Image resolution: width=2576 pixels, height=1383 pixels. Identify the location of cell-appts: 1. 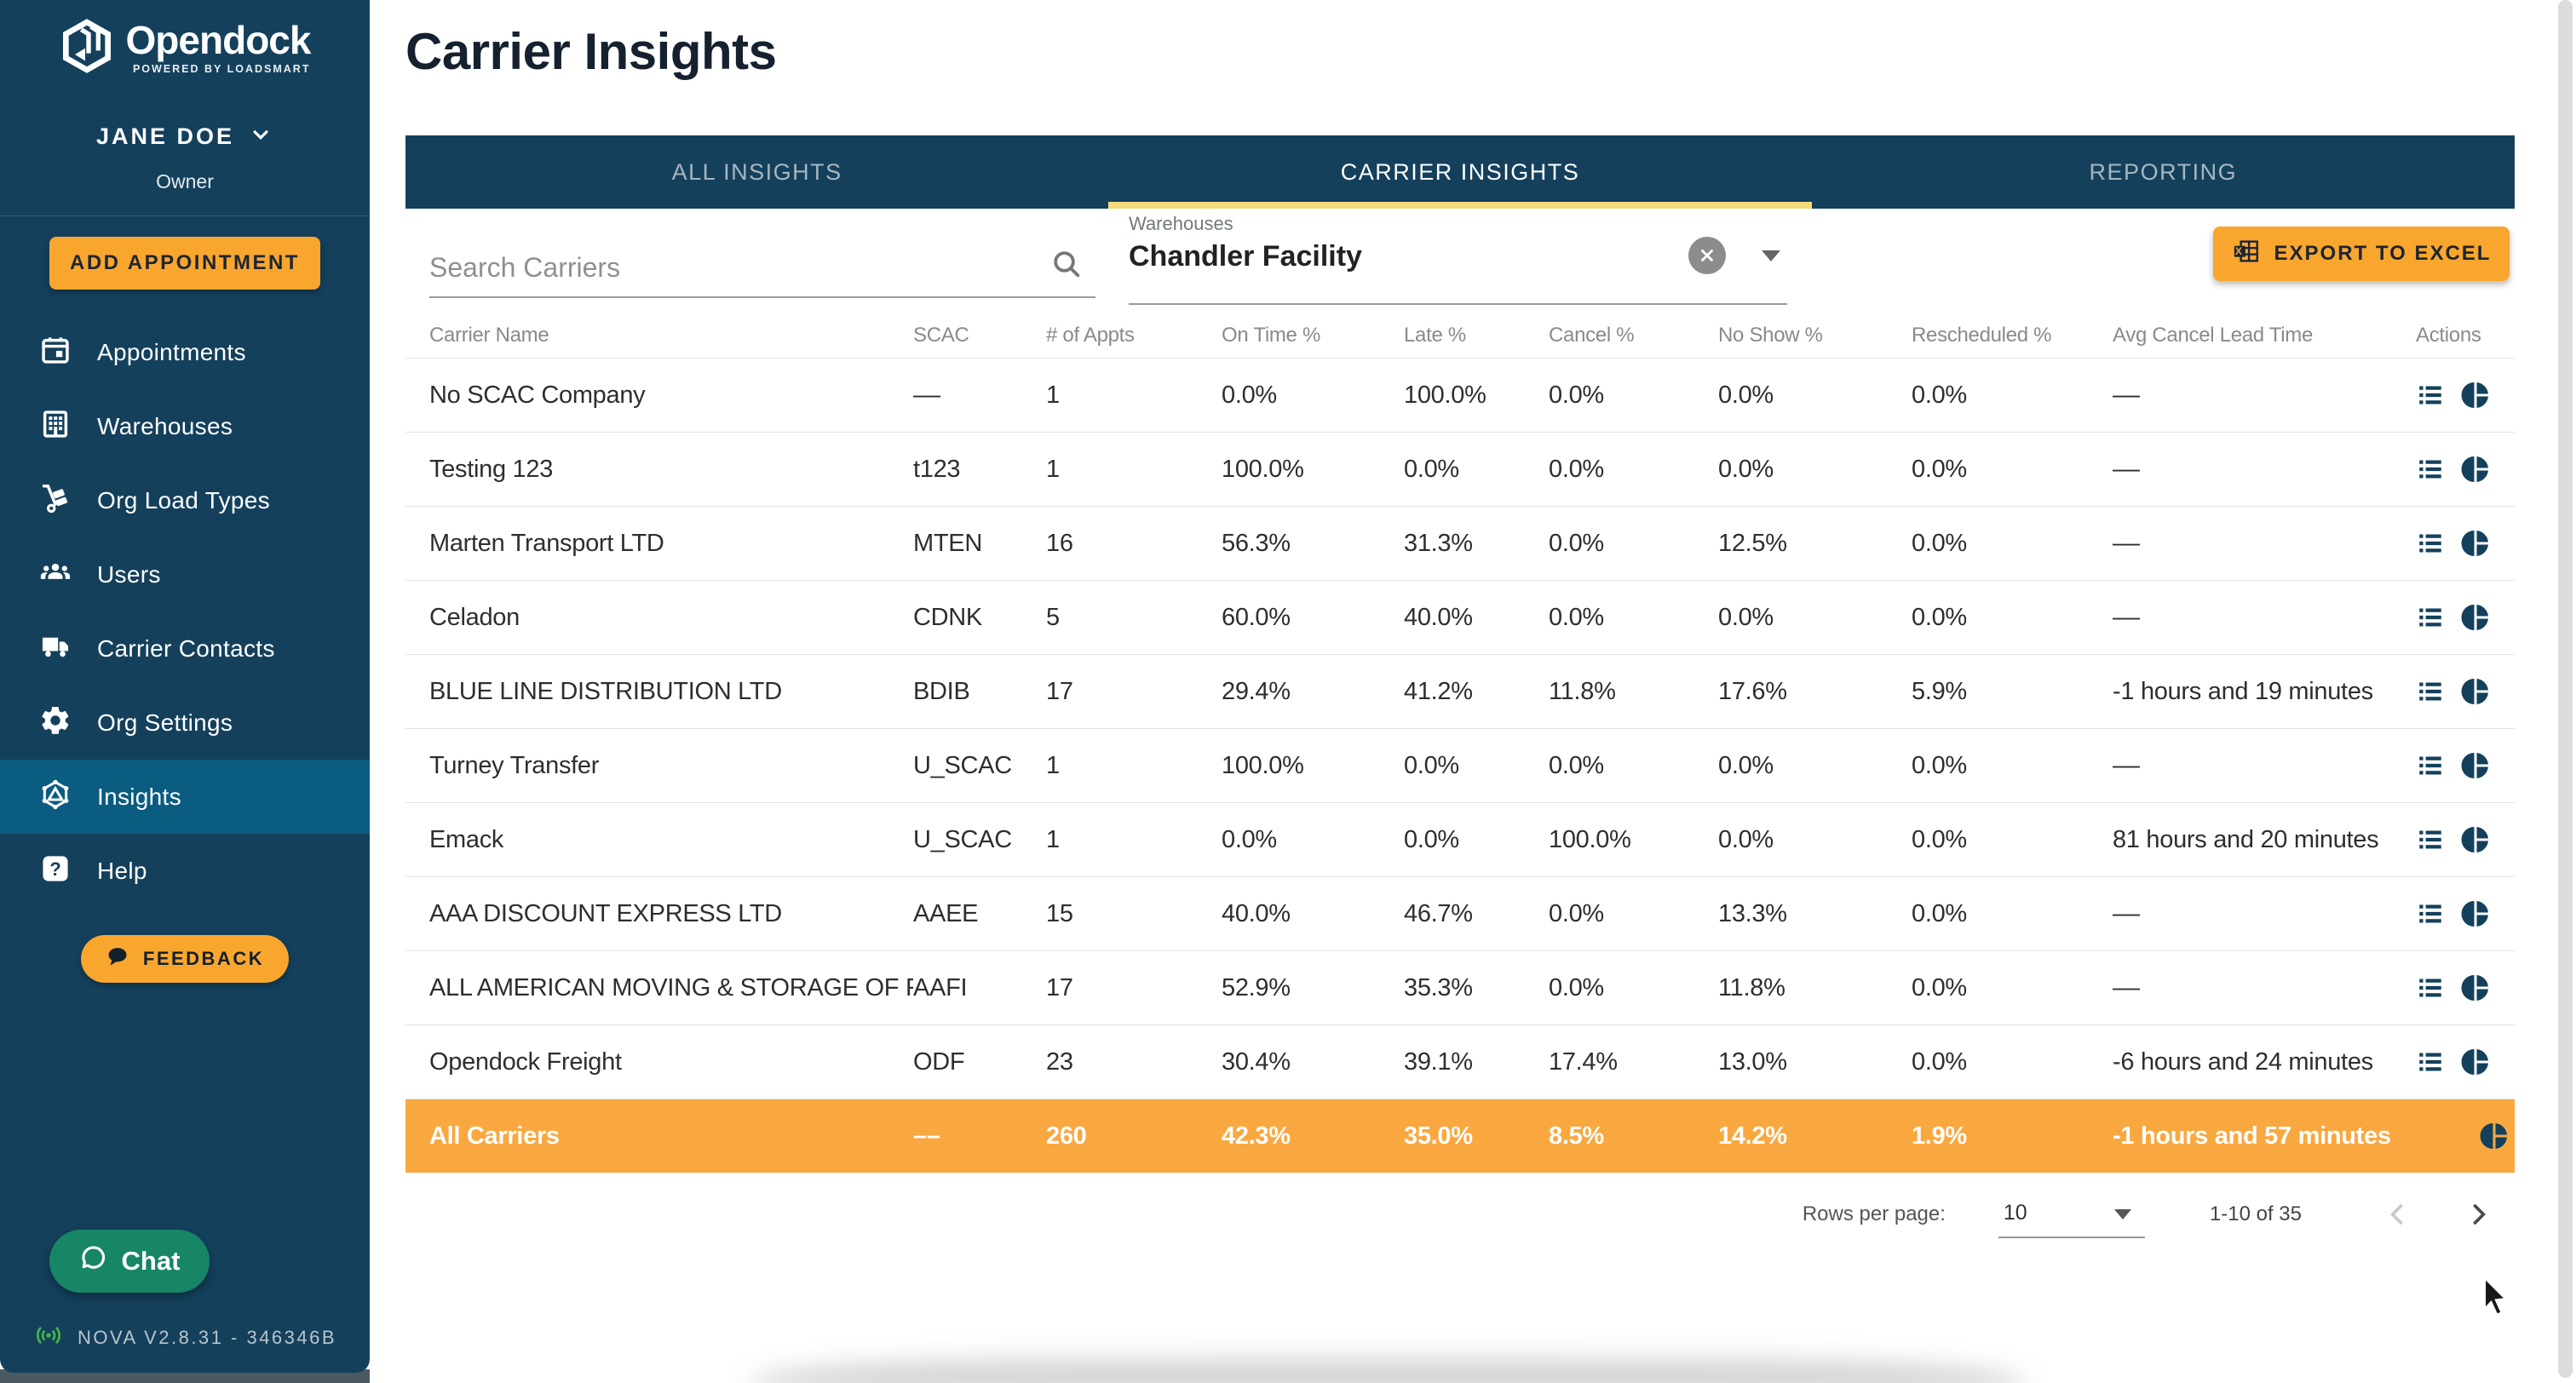
(1053, 839).